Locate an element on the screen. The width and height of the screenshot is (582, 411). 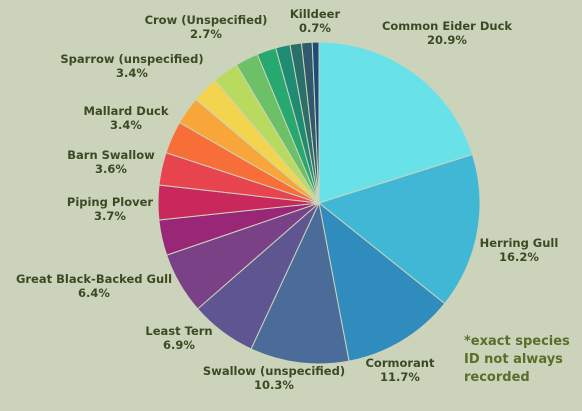
slice-label: Great Black-Backed Gull is located at coordinates (94, 279).